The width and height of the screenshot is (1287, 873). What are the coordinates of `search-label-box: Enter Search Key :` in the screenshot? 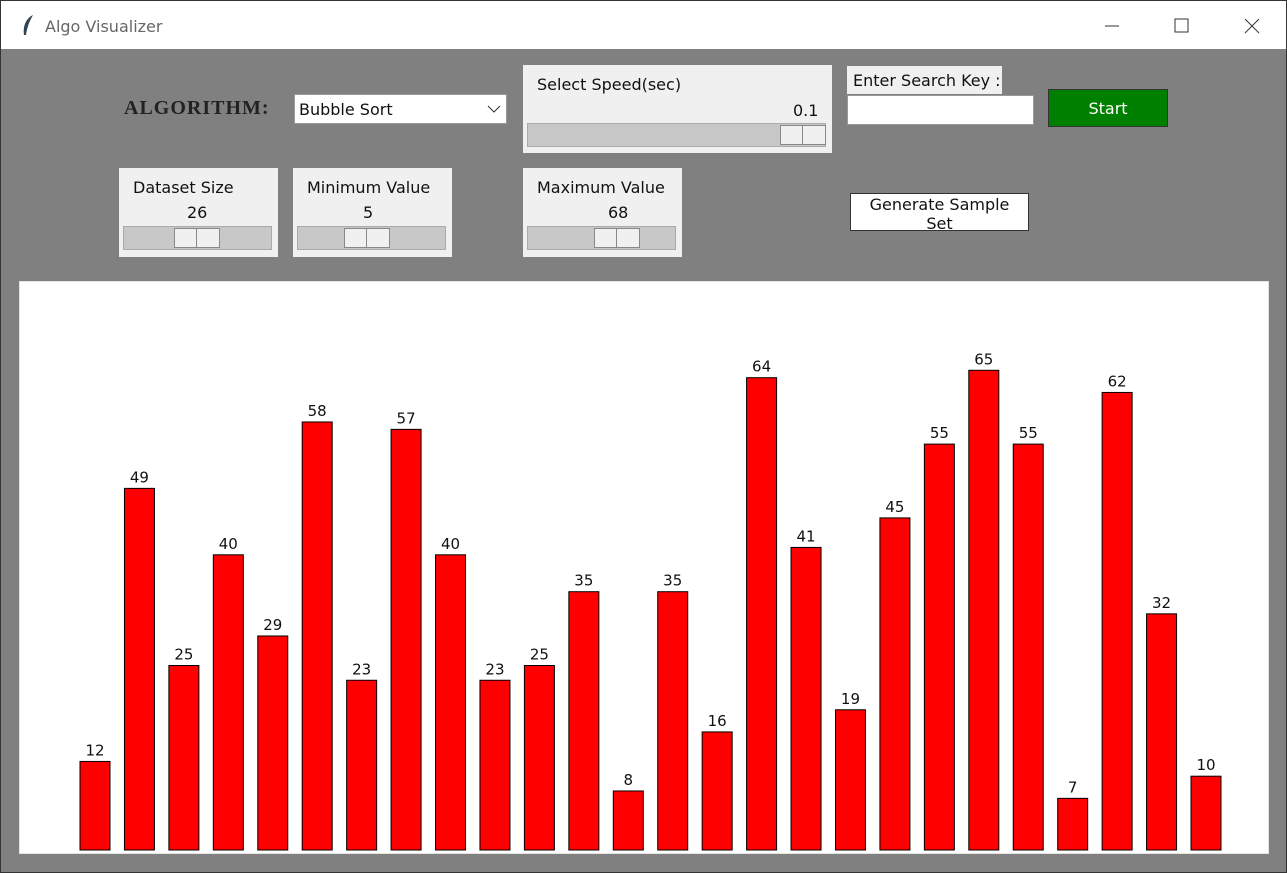 It's located at (924, 80).